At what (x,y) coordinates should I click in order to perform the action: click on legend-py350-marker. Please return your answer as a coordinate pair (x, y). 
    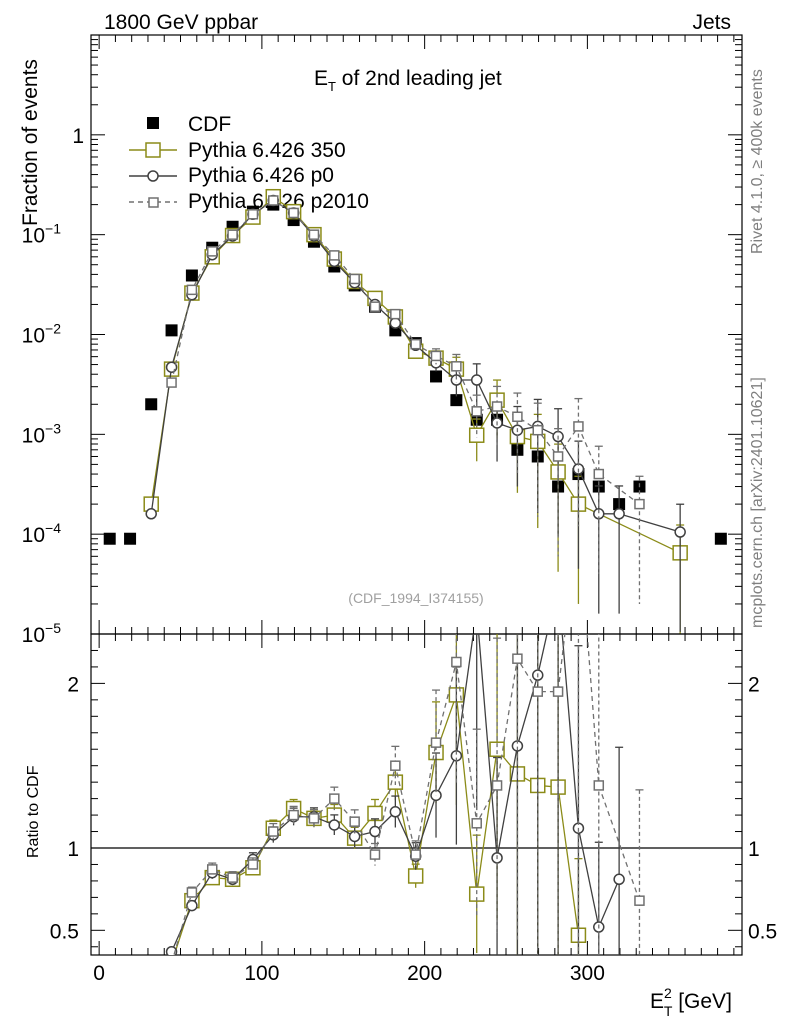
    Looking at the image, I should click on (153, 150).